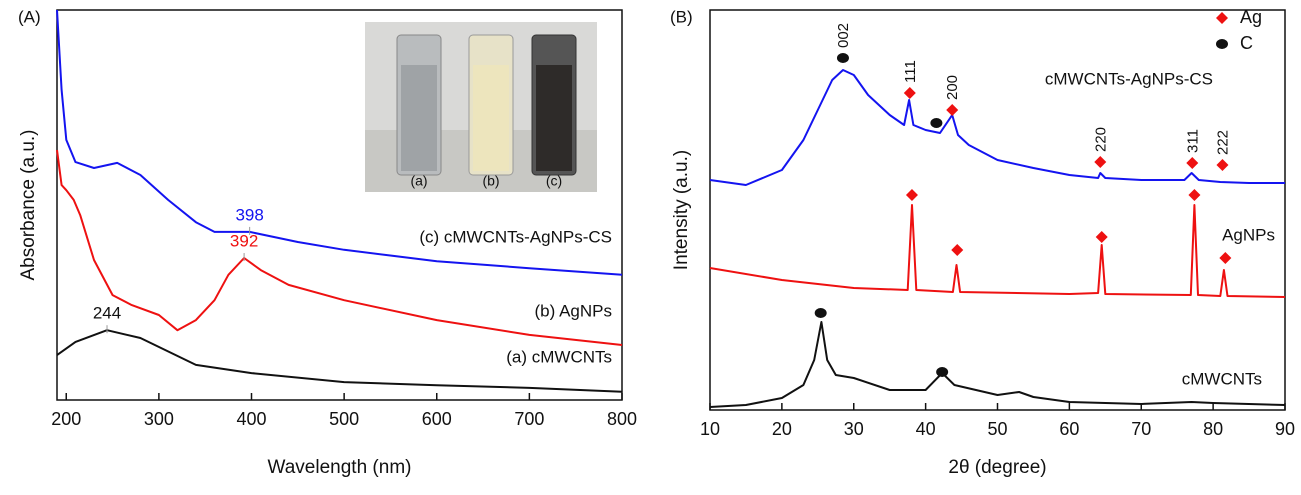 The image size is (1301, 495). I want to click on x-tick-label: 300, so click(159, 419).